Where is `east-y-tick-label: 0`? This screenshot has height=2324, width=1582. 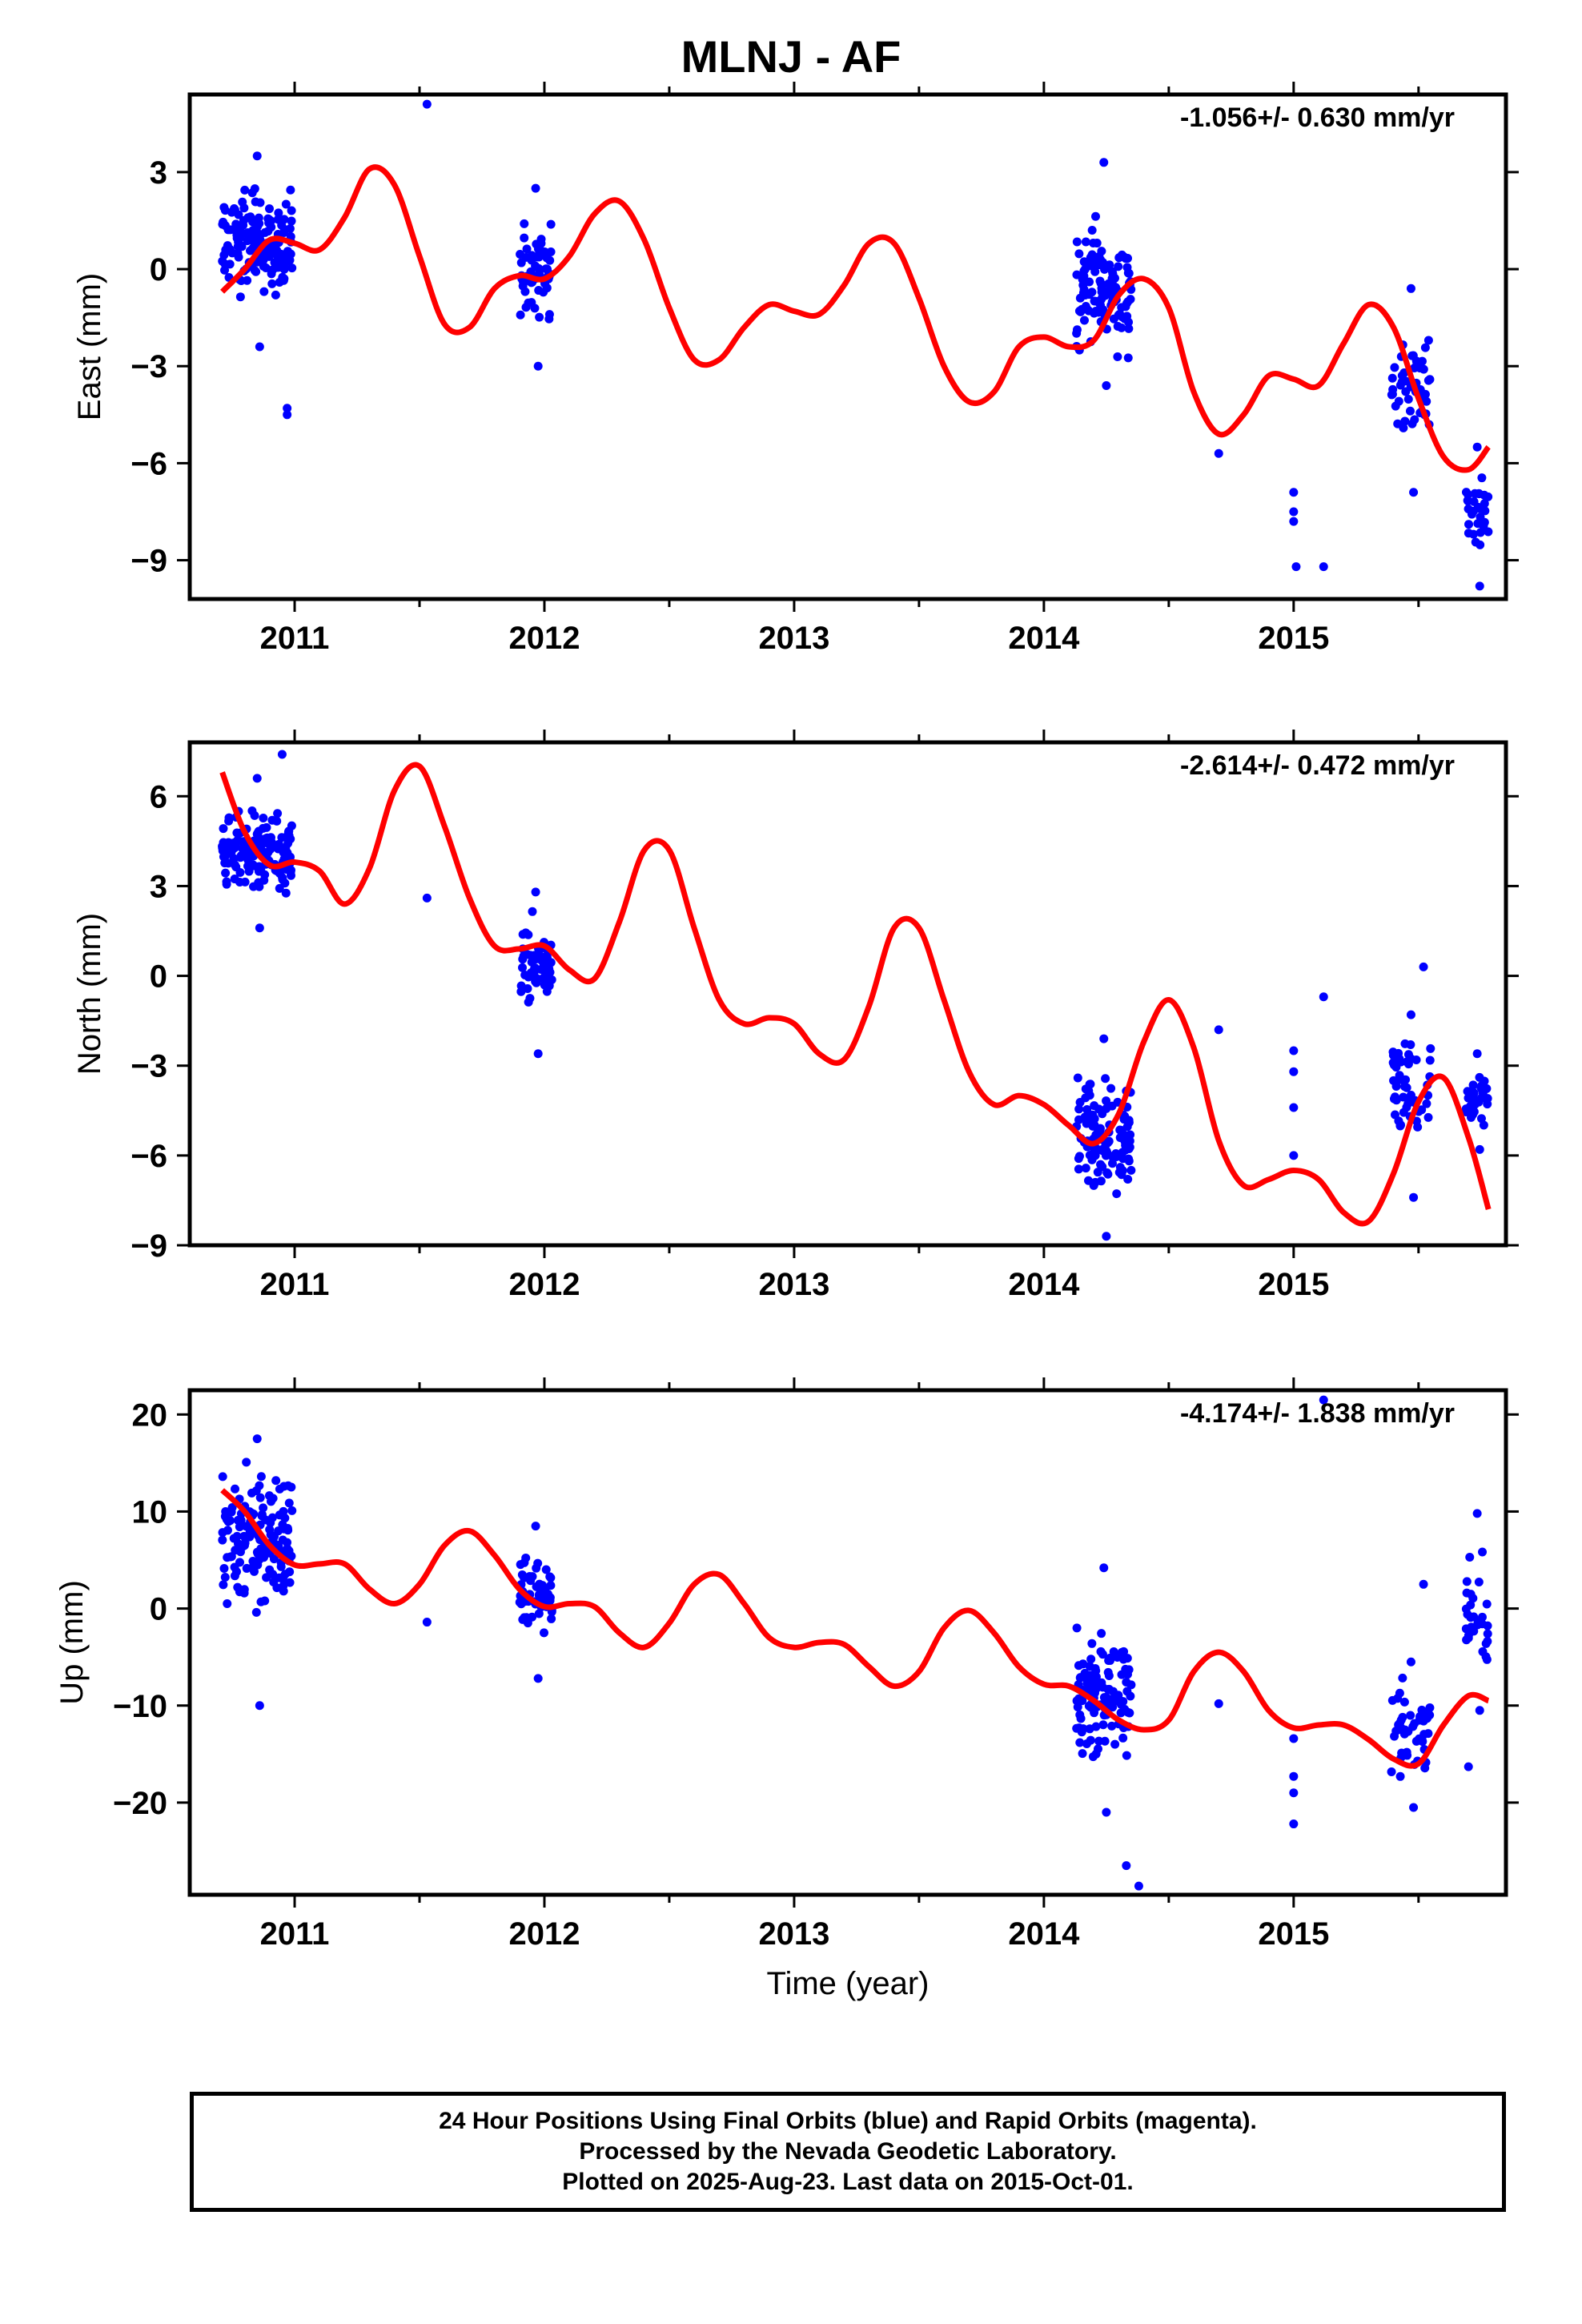
east-y-tick-label: 0 is located at coordinates (158, 269).